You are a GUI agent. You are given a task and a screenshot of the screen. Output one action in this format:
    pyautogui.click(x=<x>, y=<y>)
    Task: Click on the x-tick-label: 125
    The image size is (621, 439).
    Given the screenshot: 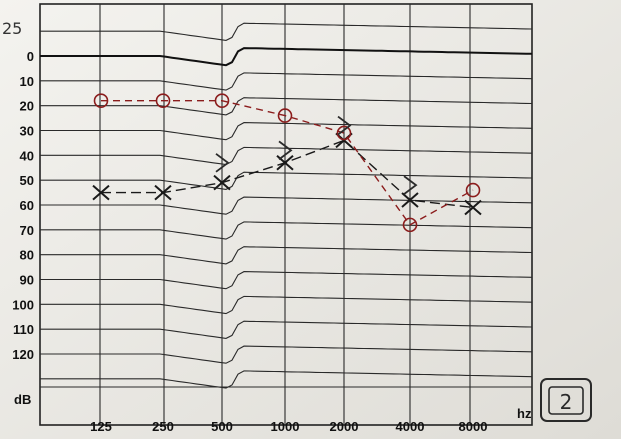 What is the action you would take?
    pyautogui.click(x=101, y=426)
    